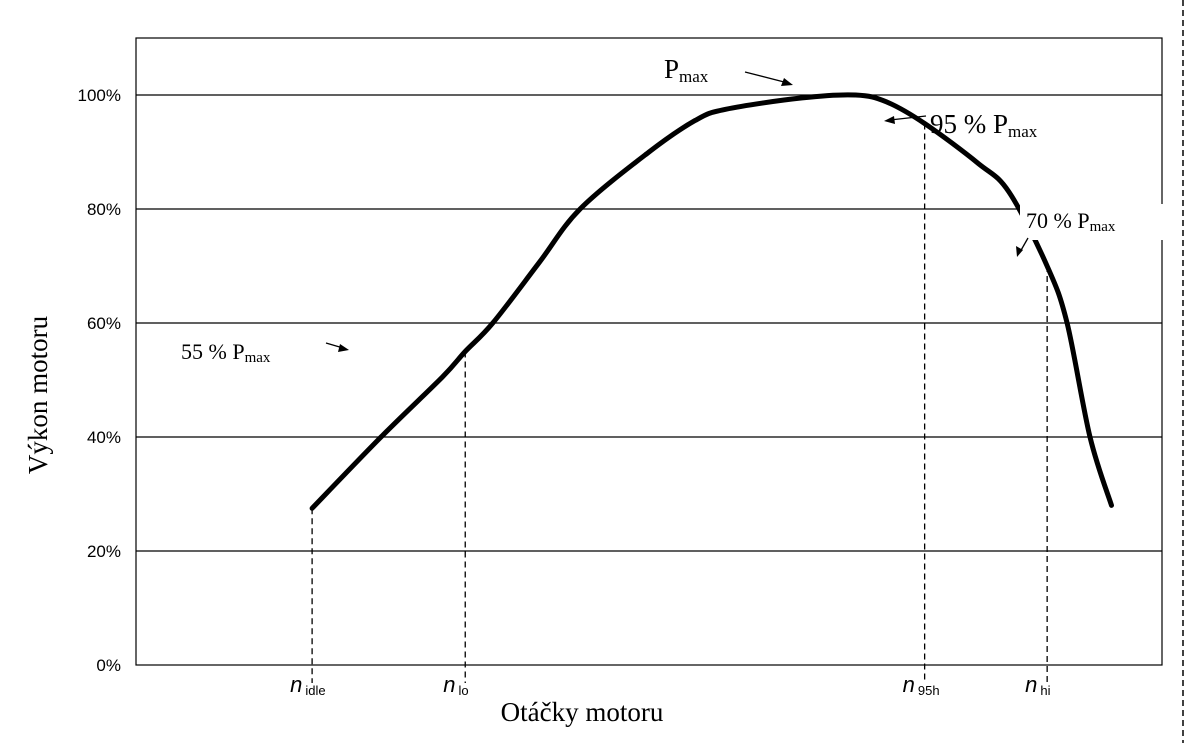 The width and height of the screenshot is (1186, 743). I want to click on p70-label-backdrop, so click(1093, 222).